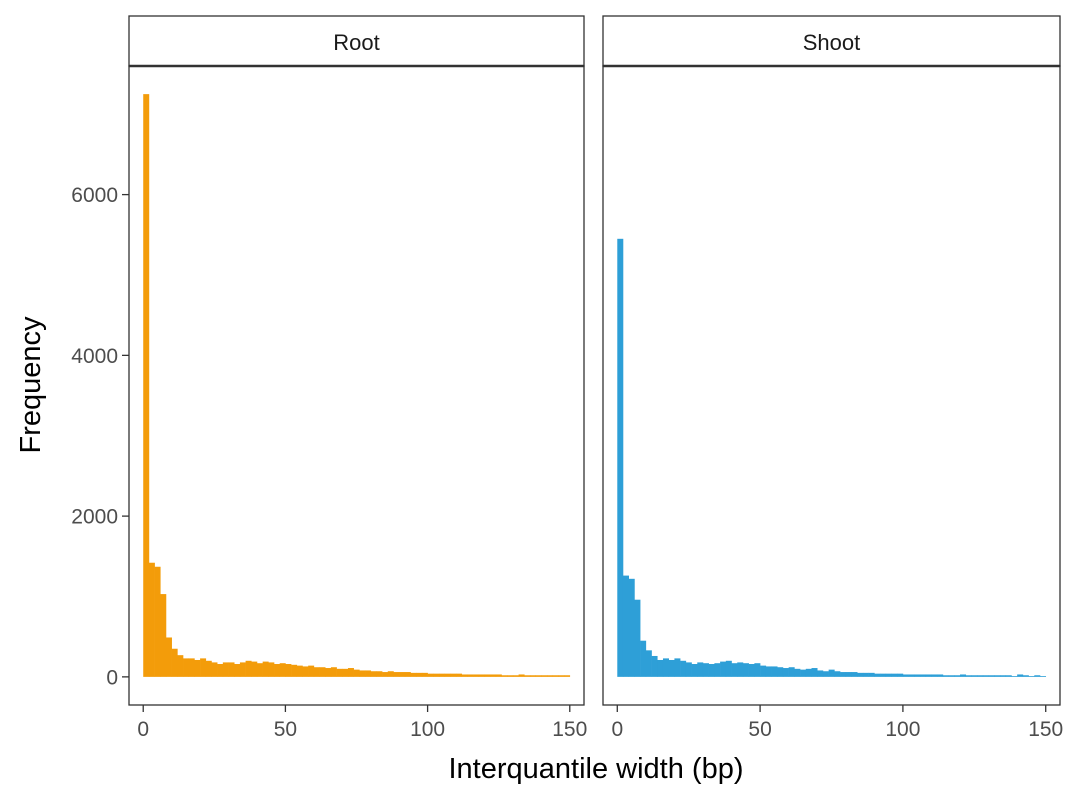 This screenshot has width=1080, height=802. I want to click on strip-label-shoot: Shoot, so click(832, 42).